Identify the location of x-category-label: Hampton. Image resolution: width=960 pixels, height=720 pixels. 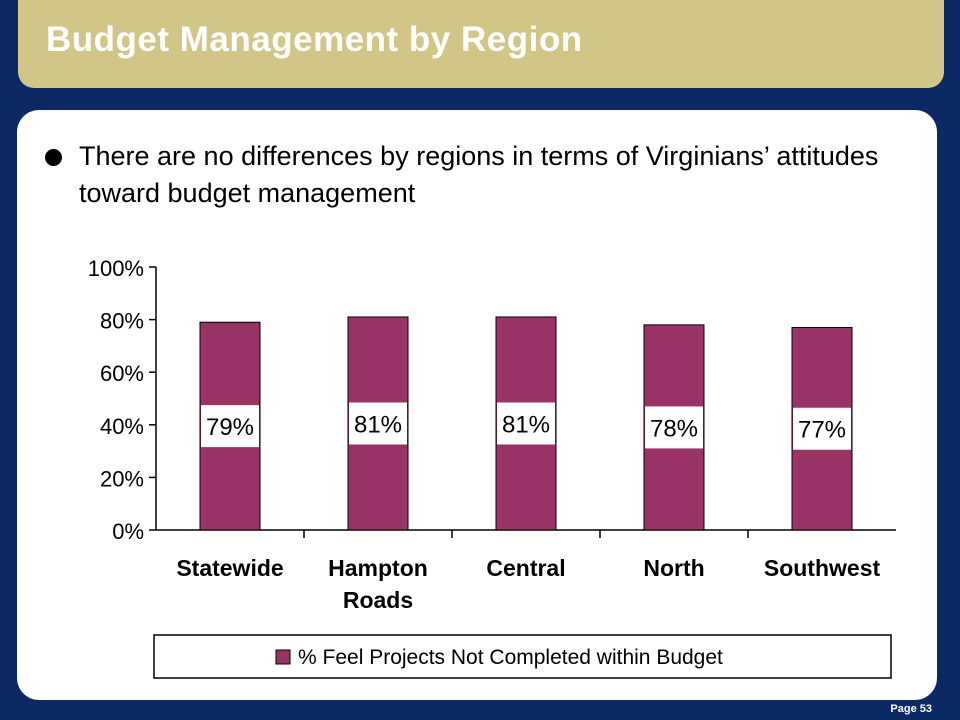
(378, 568).